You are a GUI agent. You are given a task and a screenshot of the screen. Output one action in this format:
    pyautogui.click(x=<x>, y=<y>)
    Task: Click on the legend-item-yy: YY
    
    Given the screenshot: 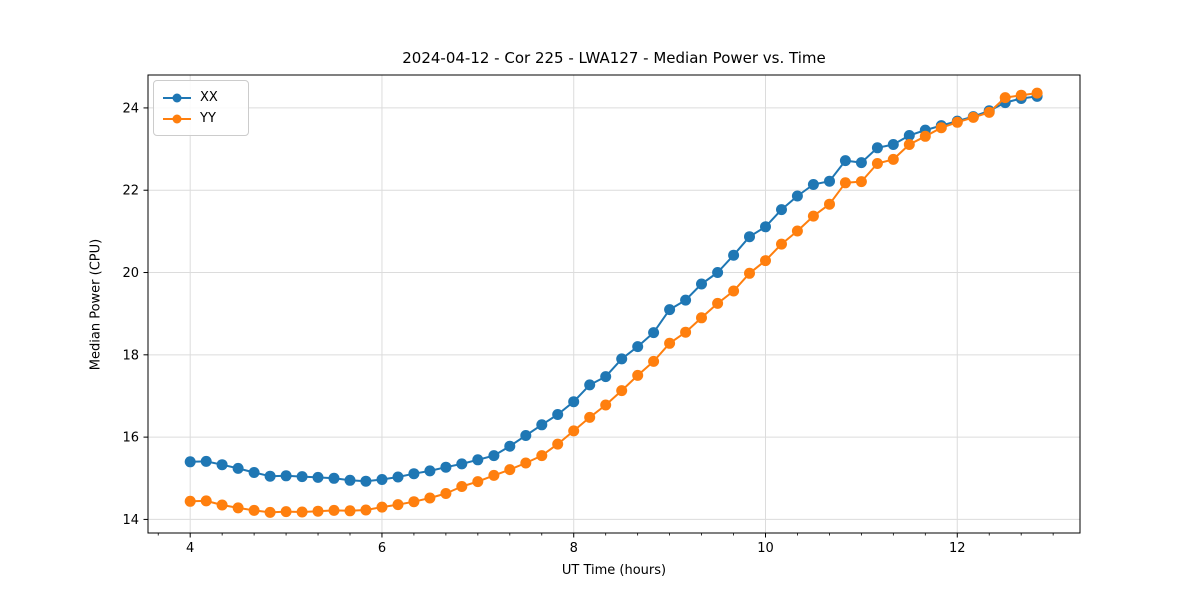 What is the action you would take?
    pyautogui.click(x=200, y=118)
    